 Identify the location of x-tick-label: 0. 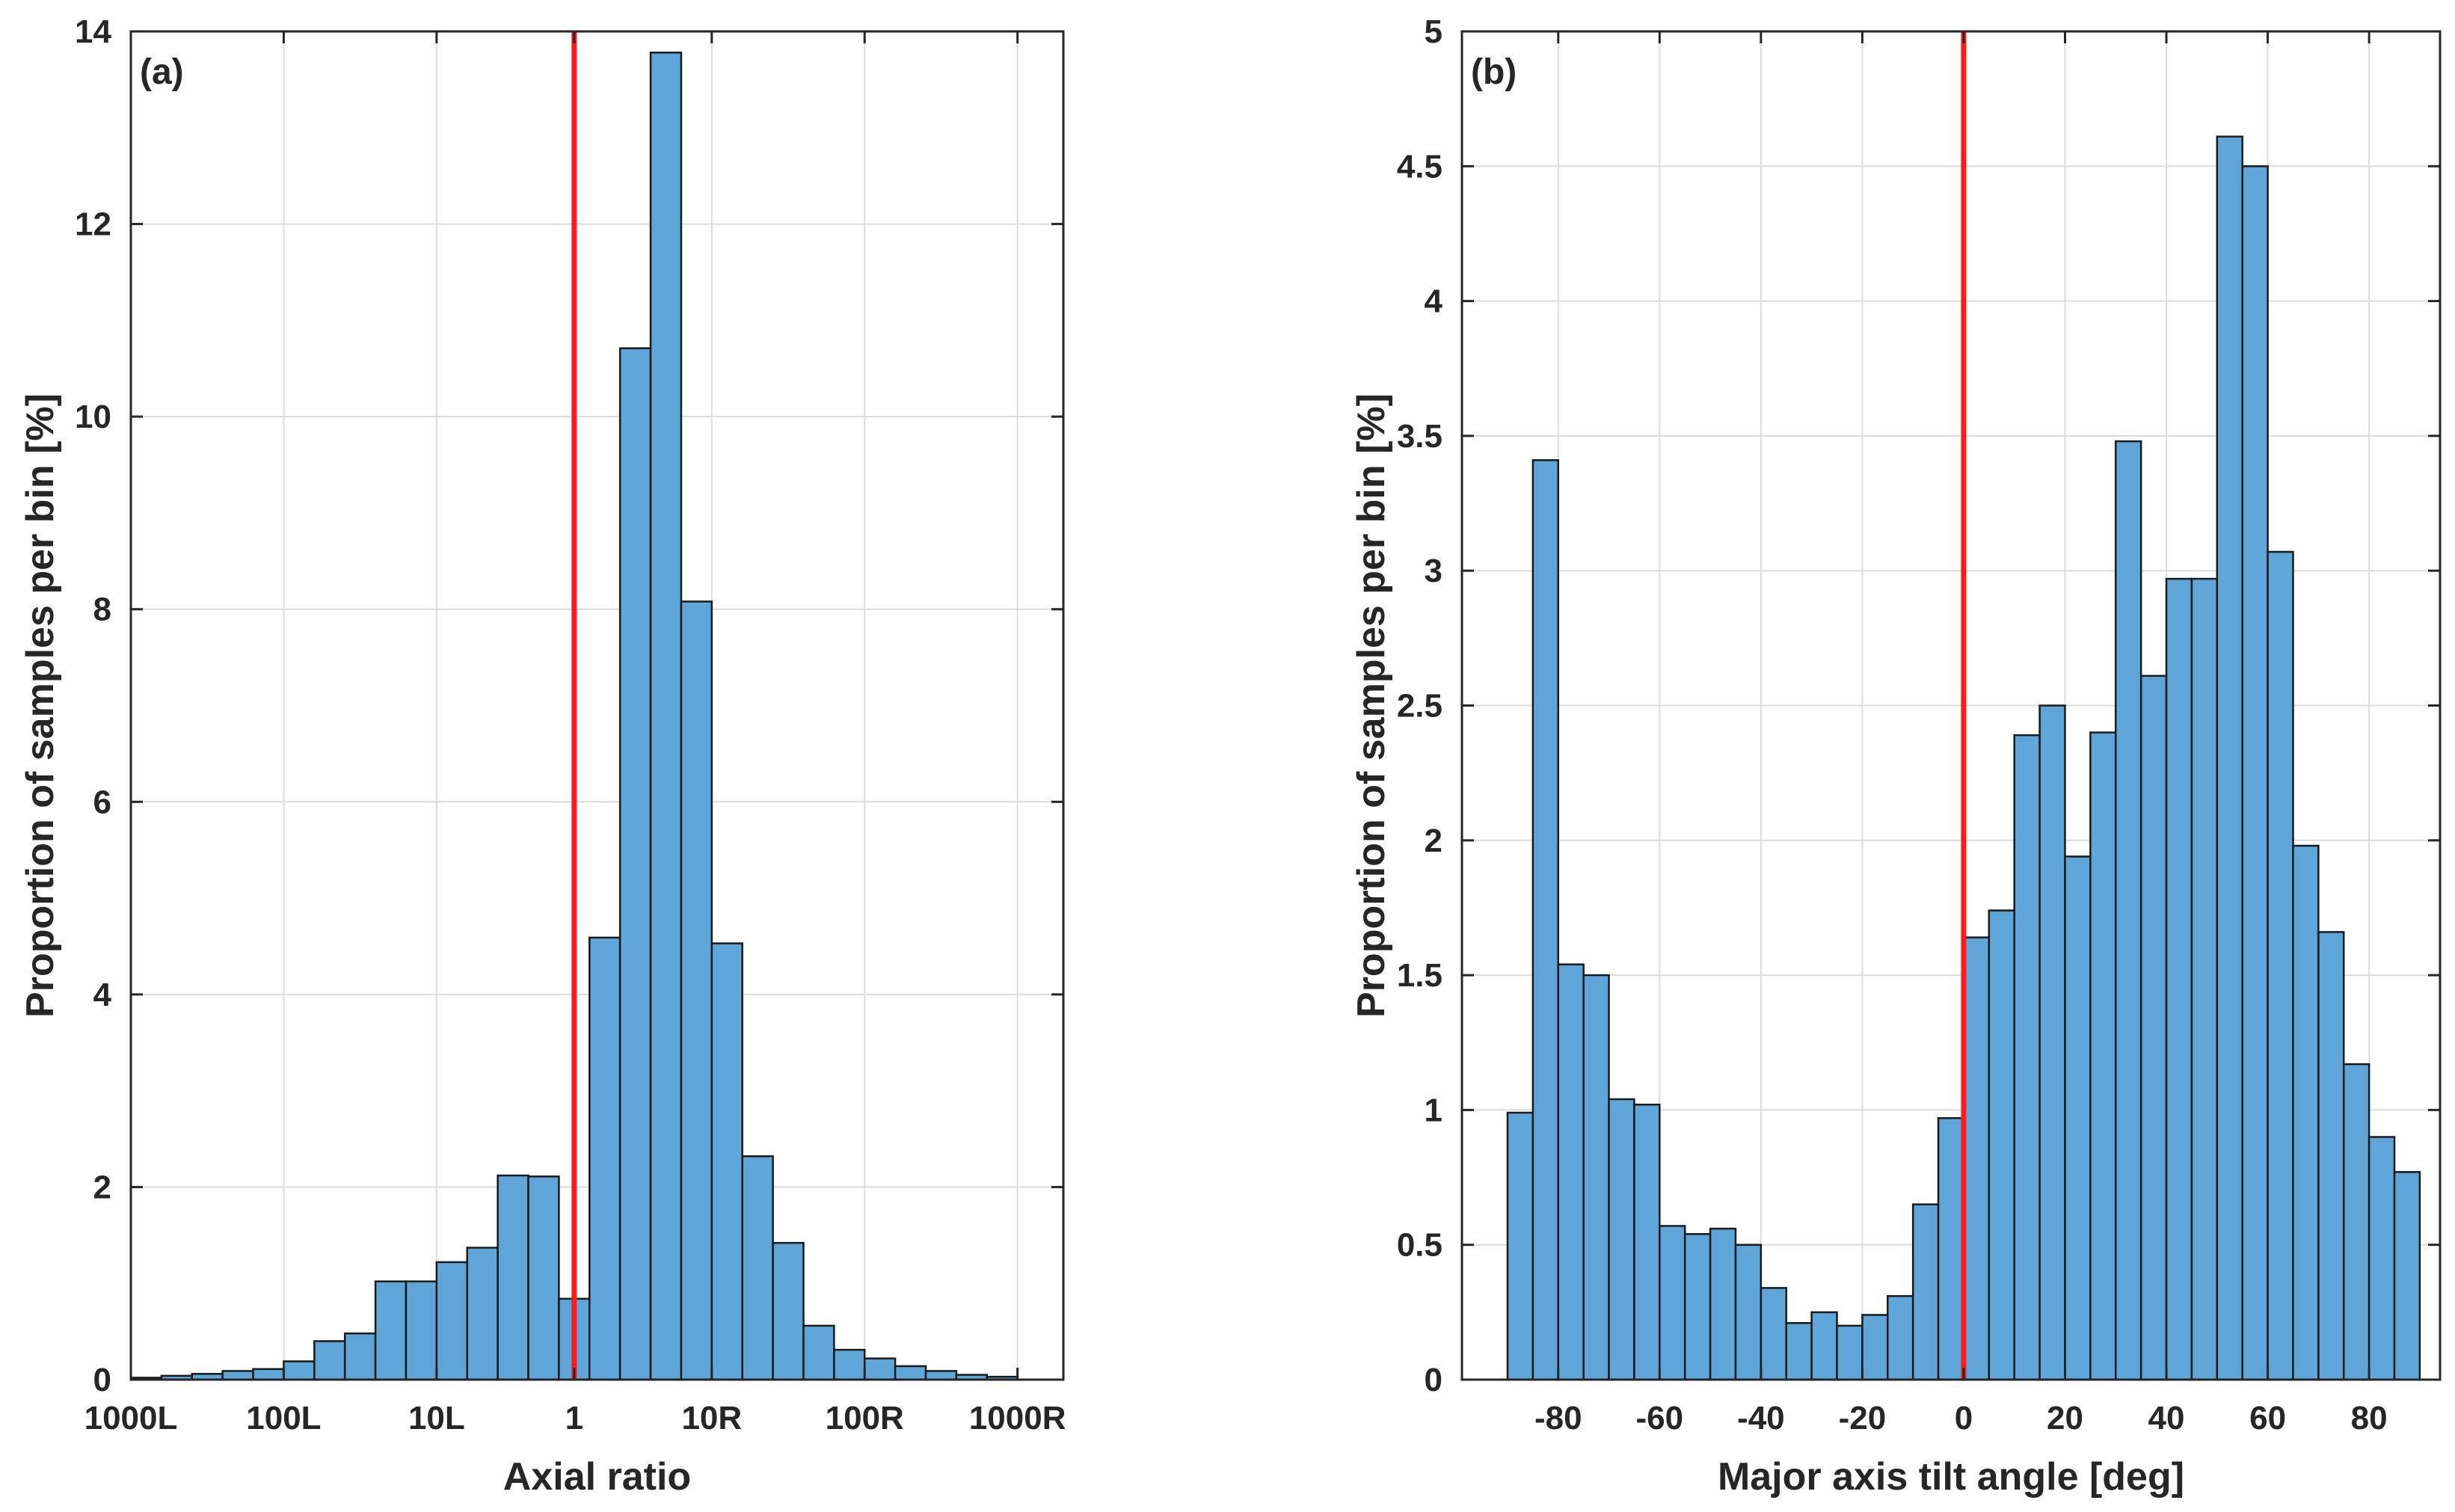
(1964, 1418).